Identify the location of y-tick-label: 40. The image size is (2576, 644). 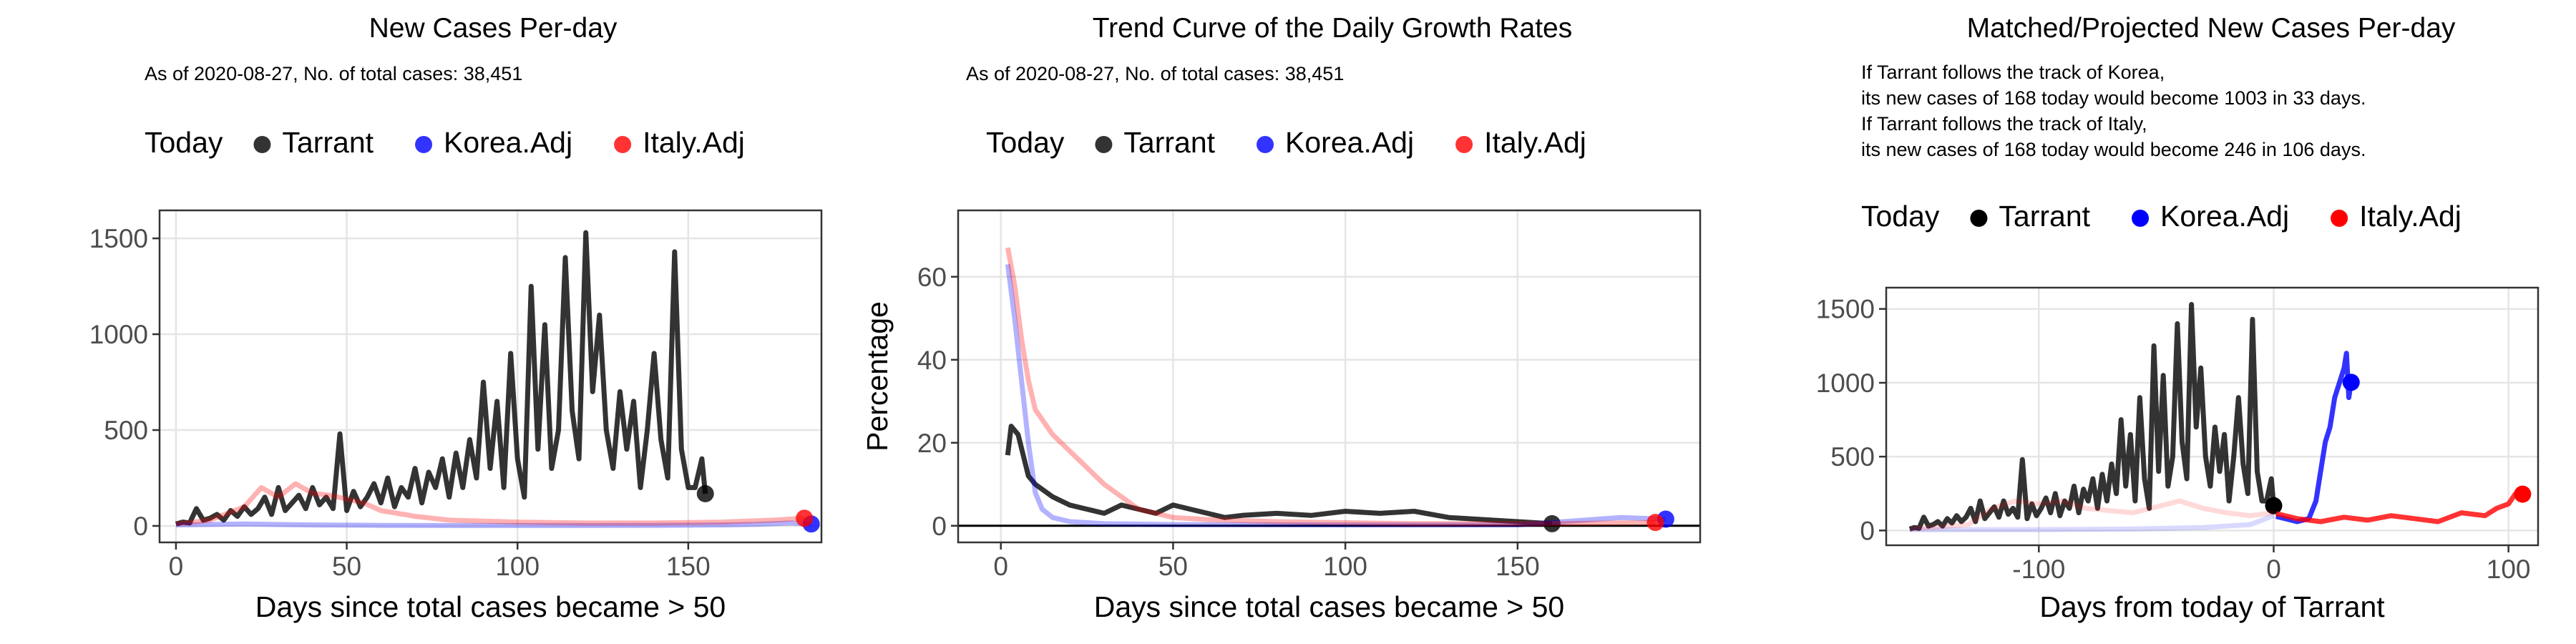
(932, 360).